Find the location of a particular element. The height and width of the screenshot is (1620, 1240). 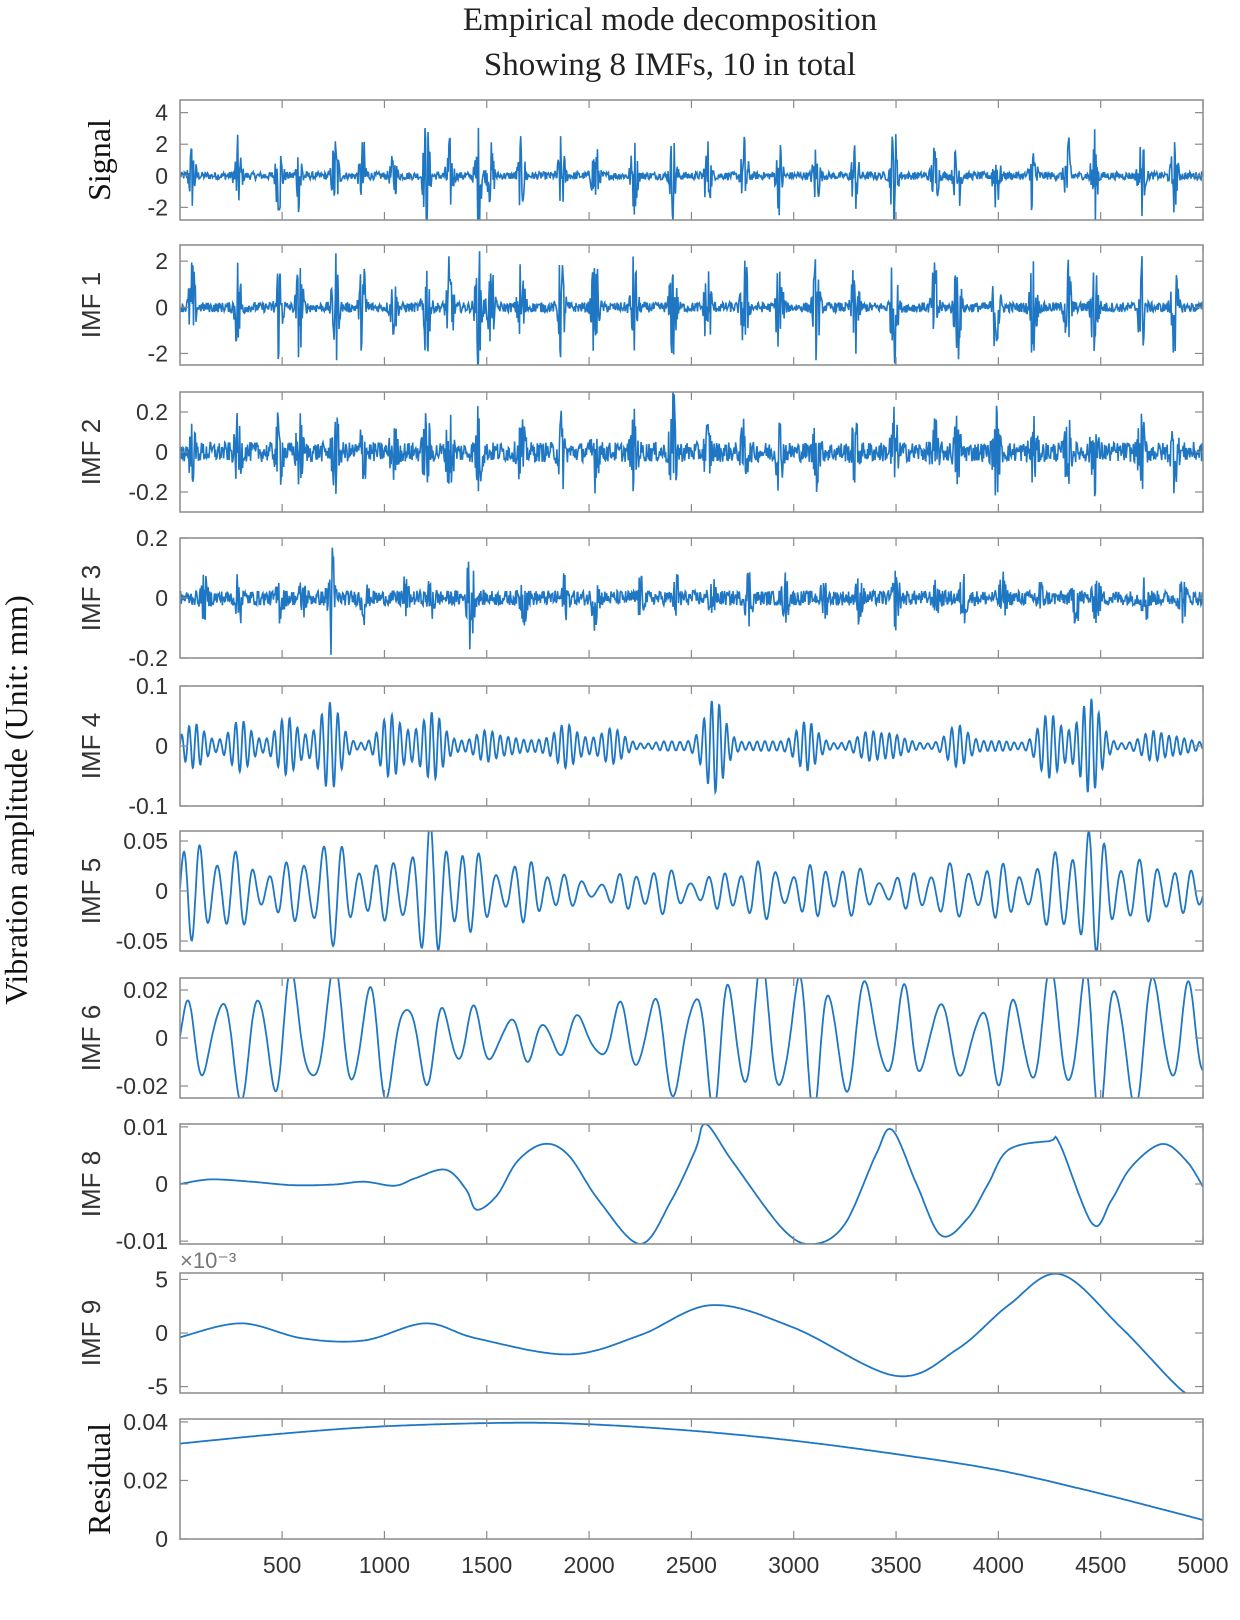

x-tick-label: 2000 is located at coordinates (588, 1565).